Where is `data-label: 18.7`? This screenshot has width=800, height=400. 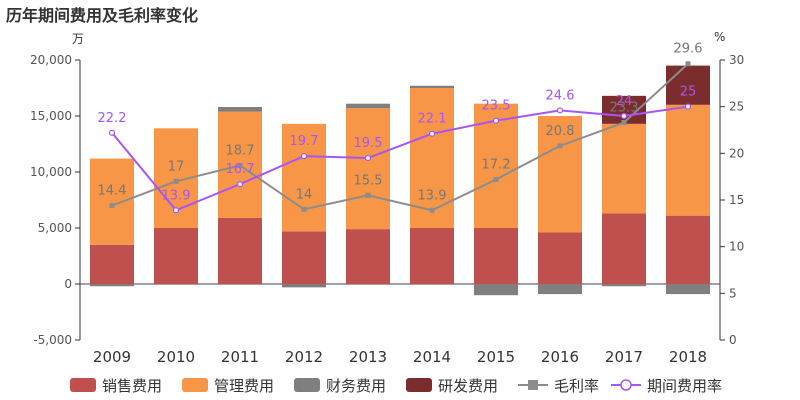 data-label: 18.7 is located at coordinates (240, 150).